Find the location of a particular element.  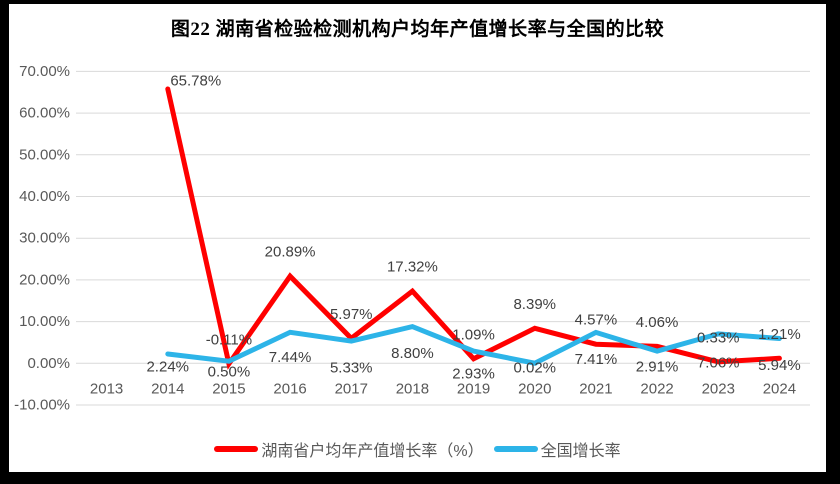

legend-label-national: 全国增长率 is located at coordinates (580, 451).